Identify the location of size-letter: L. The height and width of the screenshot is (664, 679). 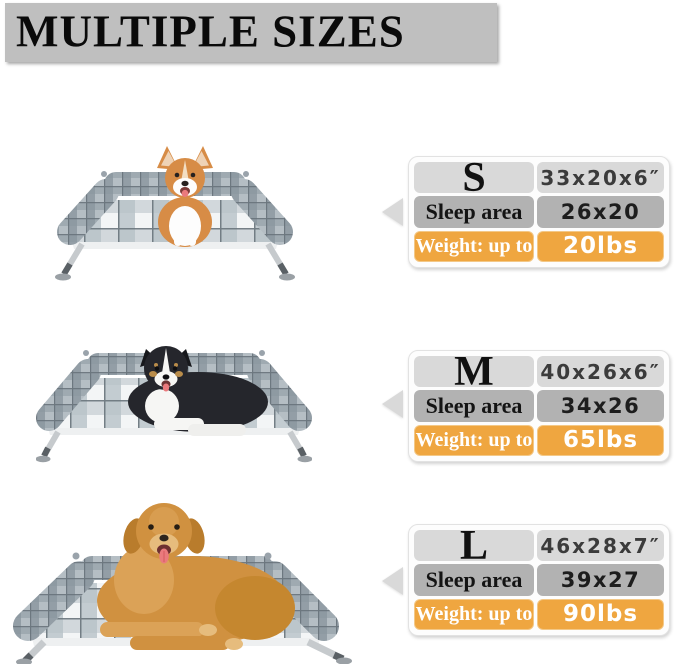
(473, 546).